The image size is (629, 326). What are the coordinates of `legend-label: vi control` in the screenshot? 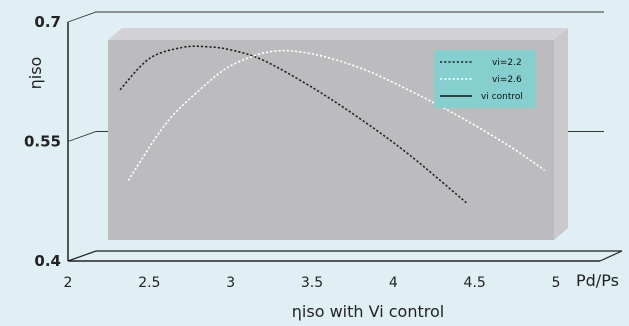 It's located at (502, 97).